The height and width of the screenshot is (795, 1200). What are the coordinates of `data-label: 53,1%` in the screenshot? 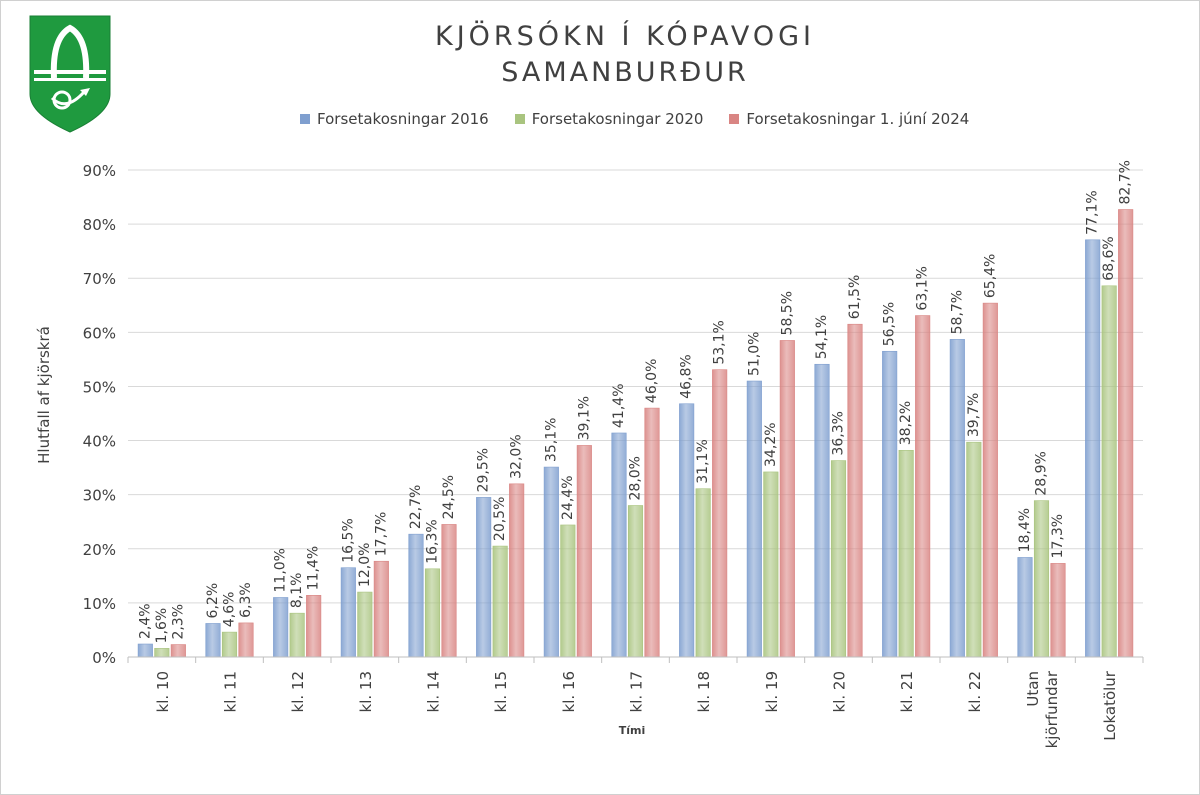 It's located at (720, 342).